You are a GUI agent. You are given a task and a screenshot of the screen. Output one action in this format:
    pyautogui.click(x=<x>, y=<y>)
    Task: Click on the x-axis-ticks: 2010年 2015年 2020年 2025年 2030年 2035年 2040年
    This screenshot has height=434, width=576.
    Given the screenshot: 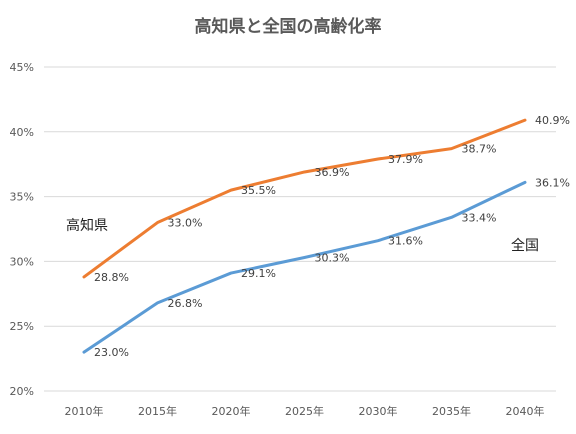 What is the action you would take?
    pyautogui.click(x=305, y=411)
    